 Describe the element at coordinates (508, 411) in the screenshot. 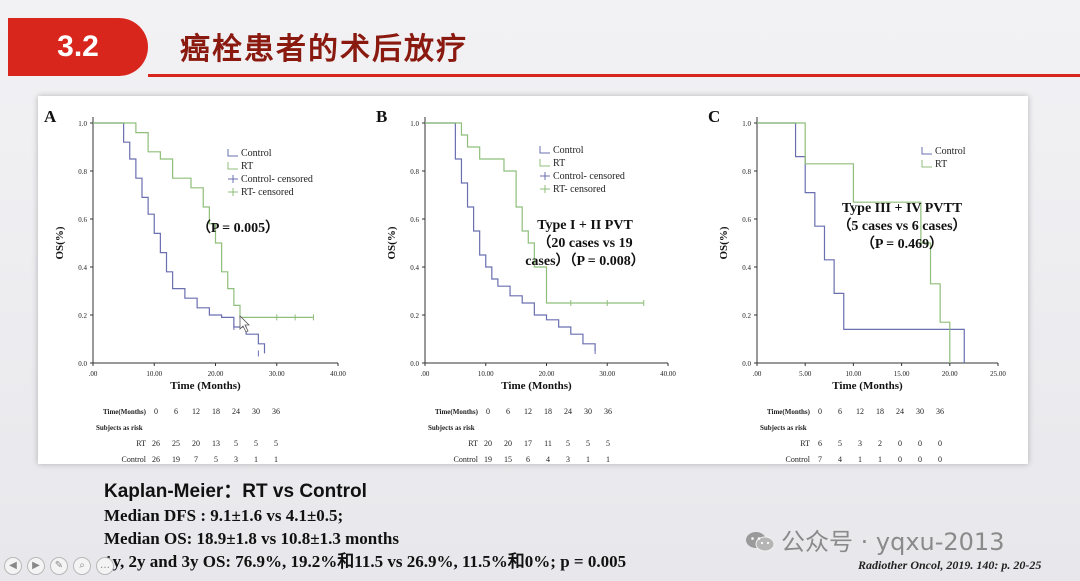

I see `risk-time-value: 6` at that location.